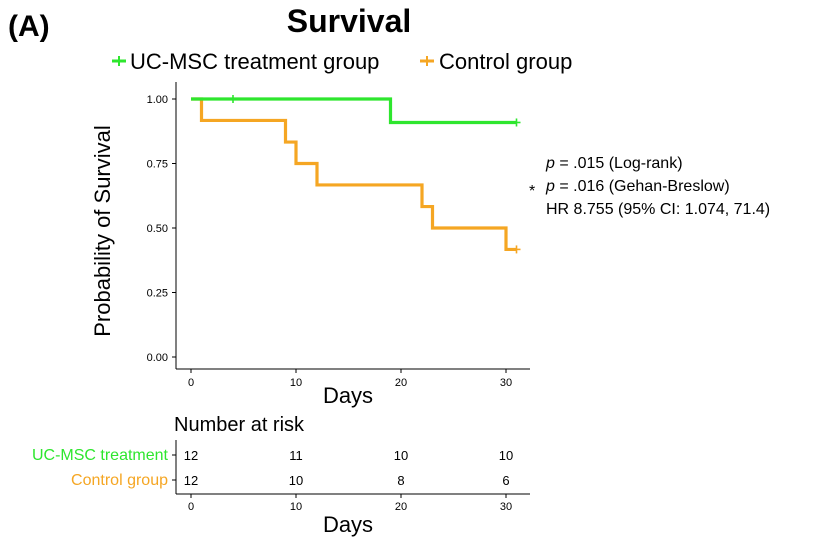 This screenshot has height=537, width=834. Describe the element at coordinates (348, 395) in the screenshot. I see `x-axis-title: Days` at that location.